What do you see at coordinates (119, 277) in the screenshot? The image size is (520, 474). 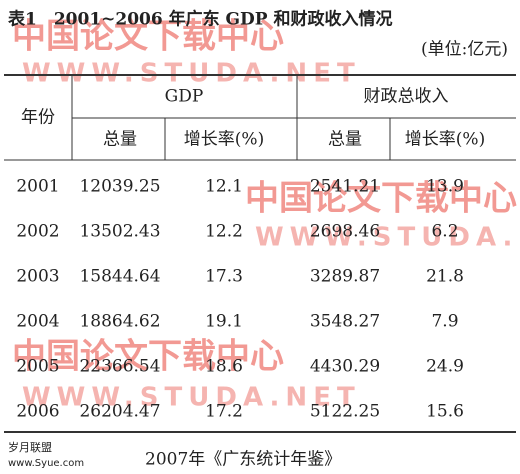 I see `cell: 15844.64` at bounding box center [119, 277].